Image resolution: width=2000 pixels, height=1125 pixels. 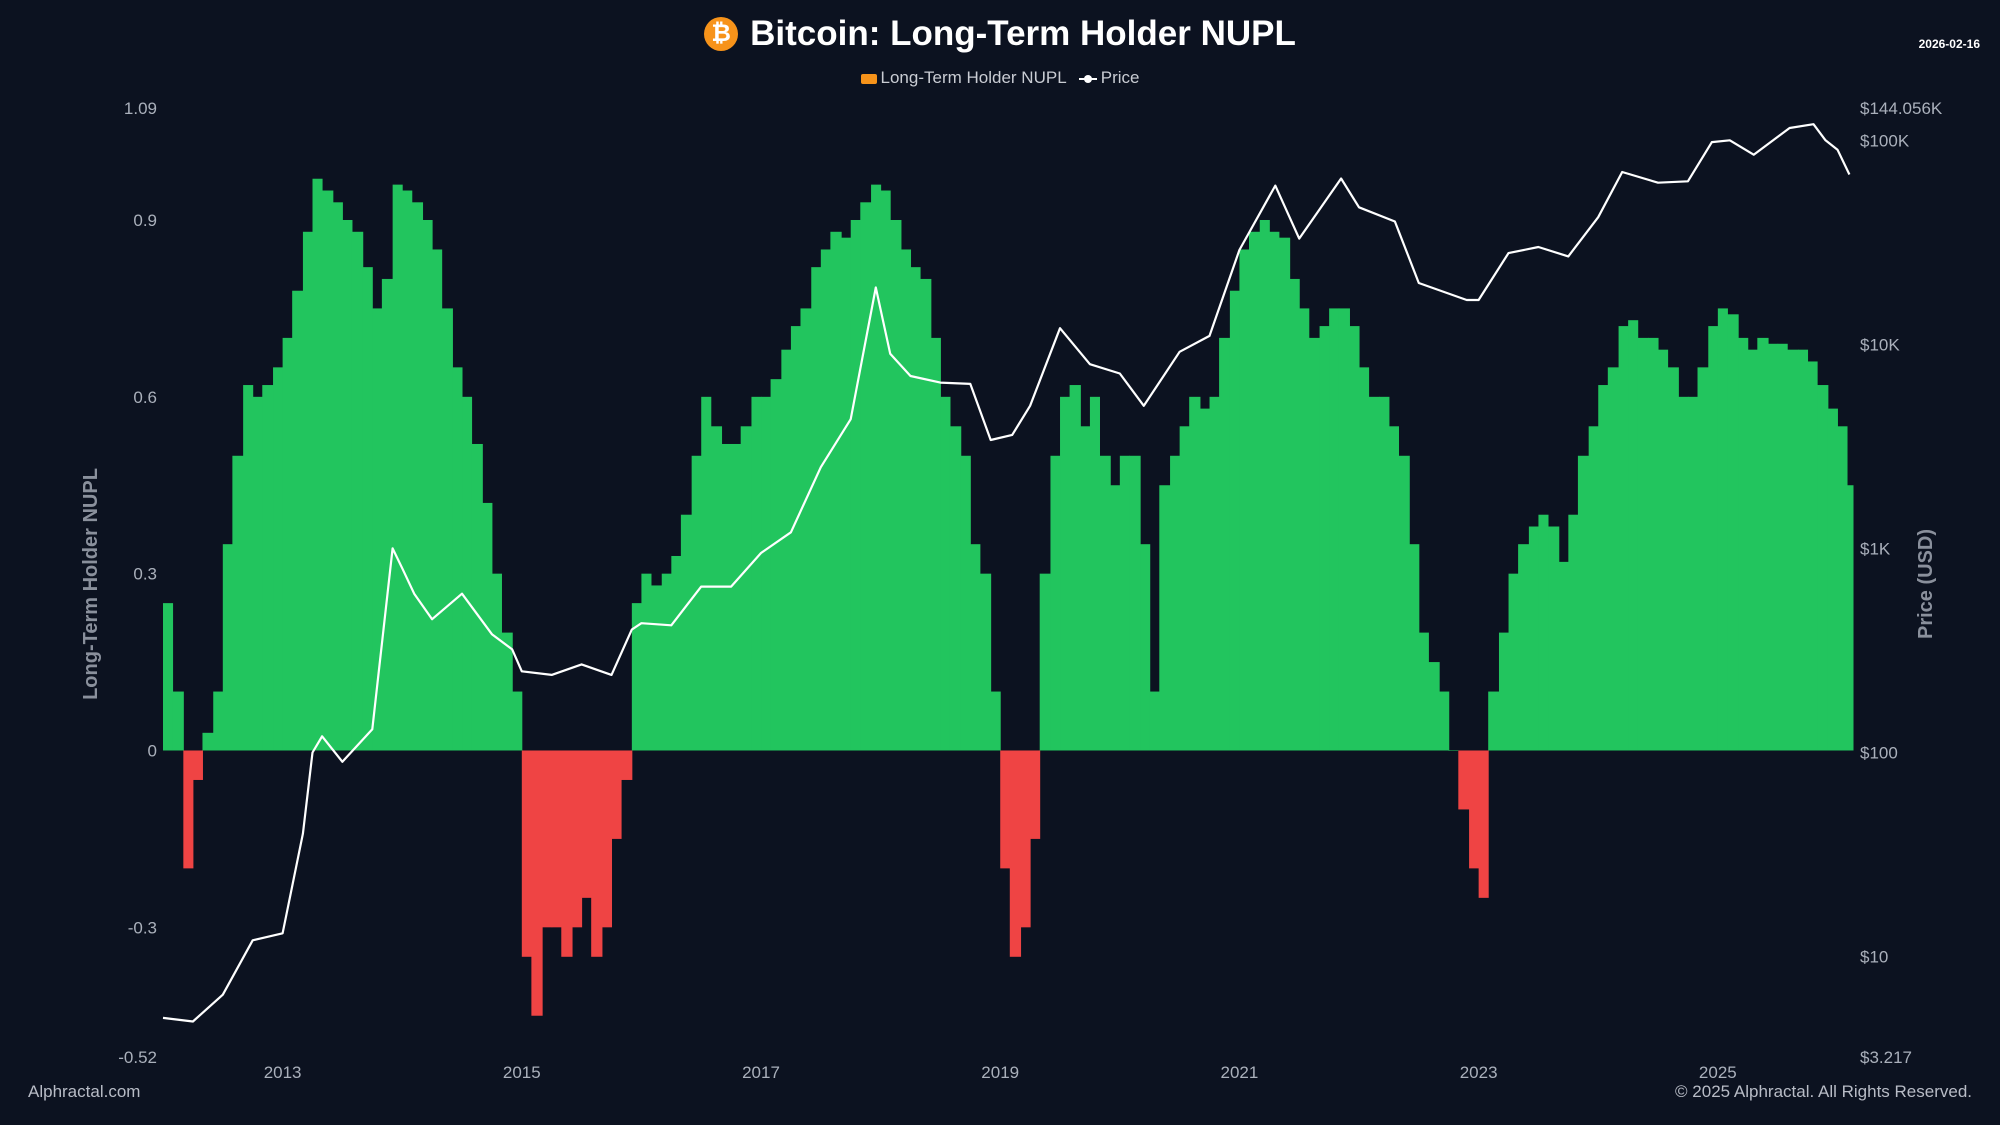 What do you see at coordinates (283, 1072) in the screenshot?
I see `x-tick-label: 2013` at bounding box center [283, 1072].